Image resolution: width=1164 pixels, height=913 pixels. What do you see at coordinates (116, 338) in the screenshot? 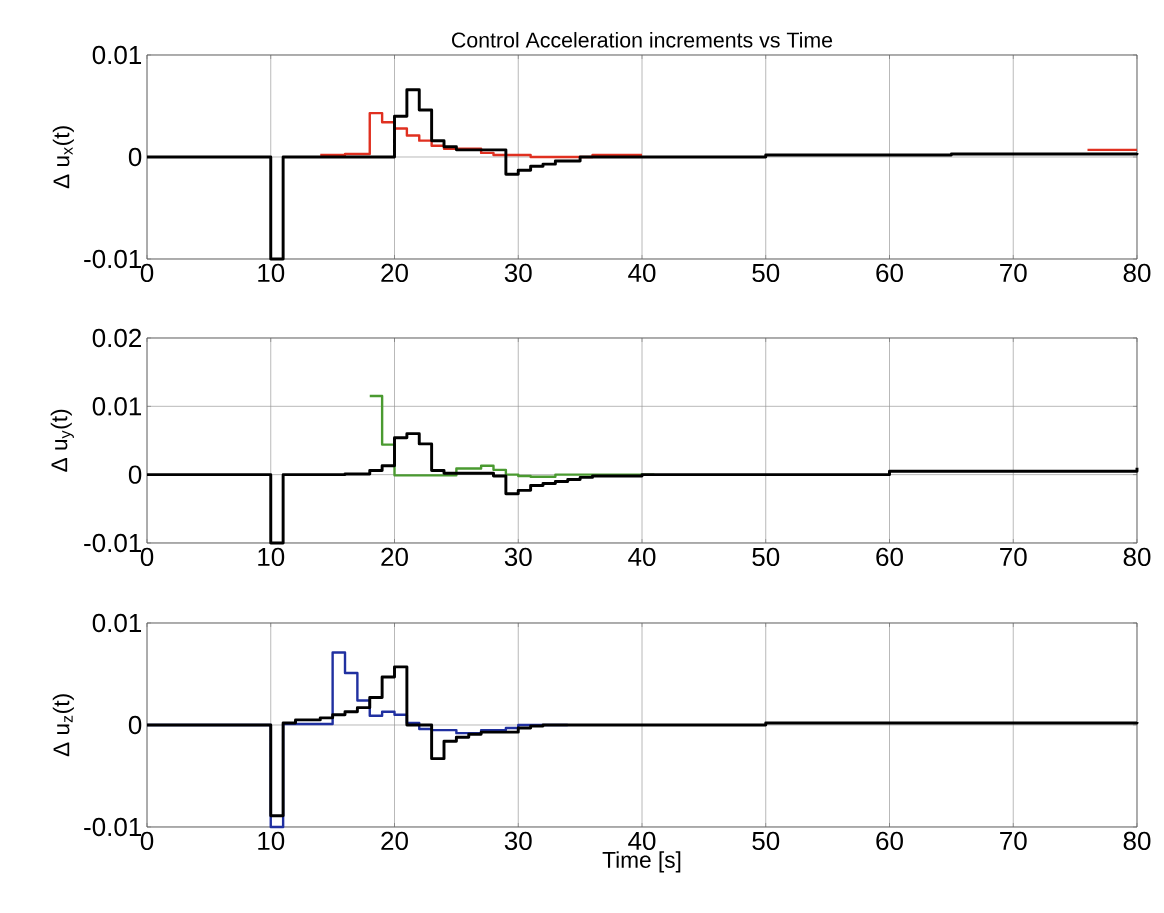
I see `y-tick-label: 0.02` at bounding box center [116, 338].